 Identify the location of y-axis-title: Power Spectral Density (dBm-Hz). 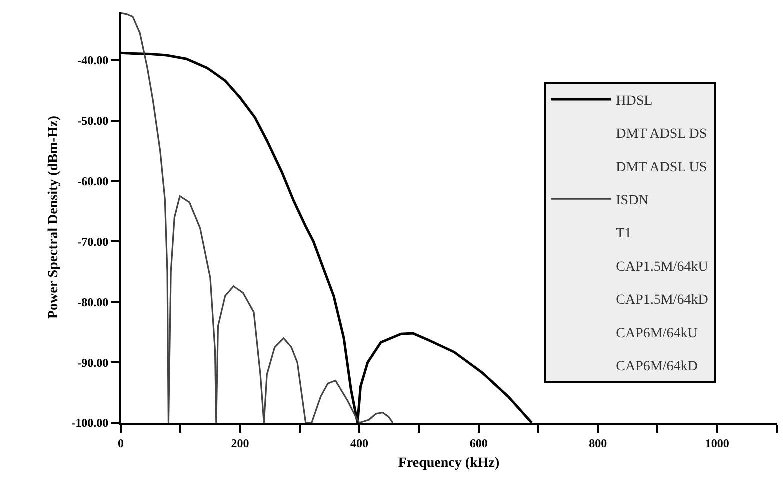
(54, 218).